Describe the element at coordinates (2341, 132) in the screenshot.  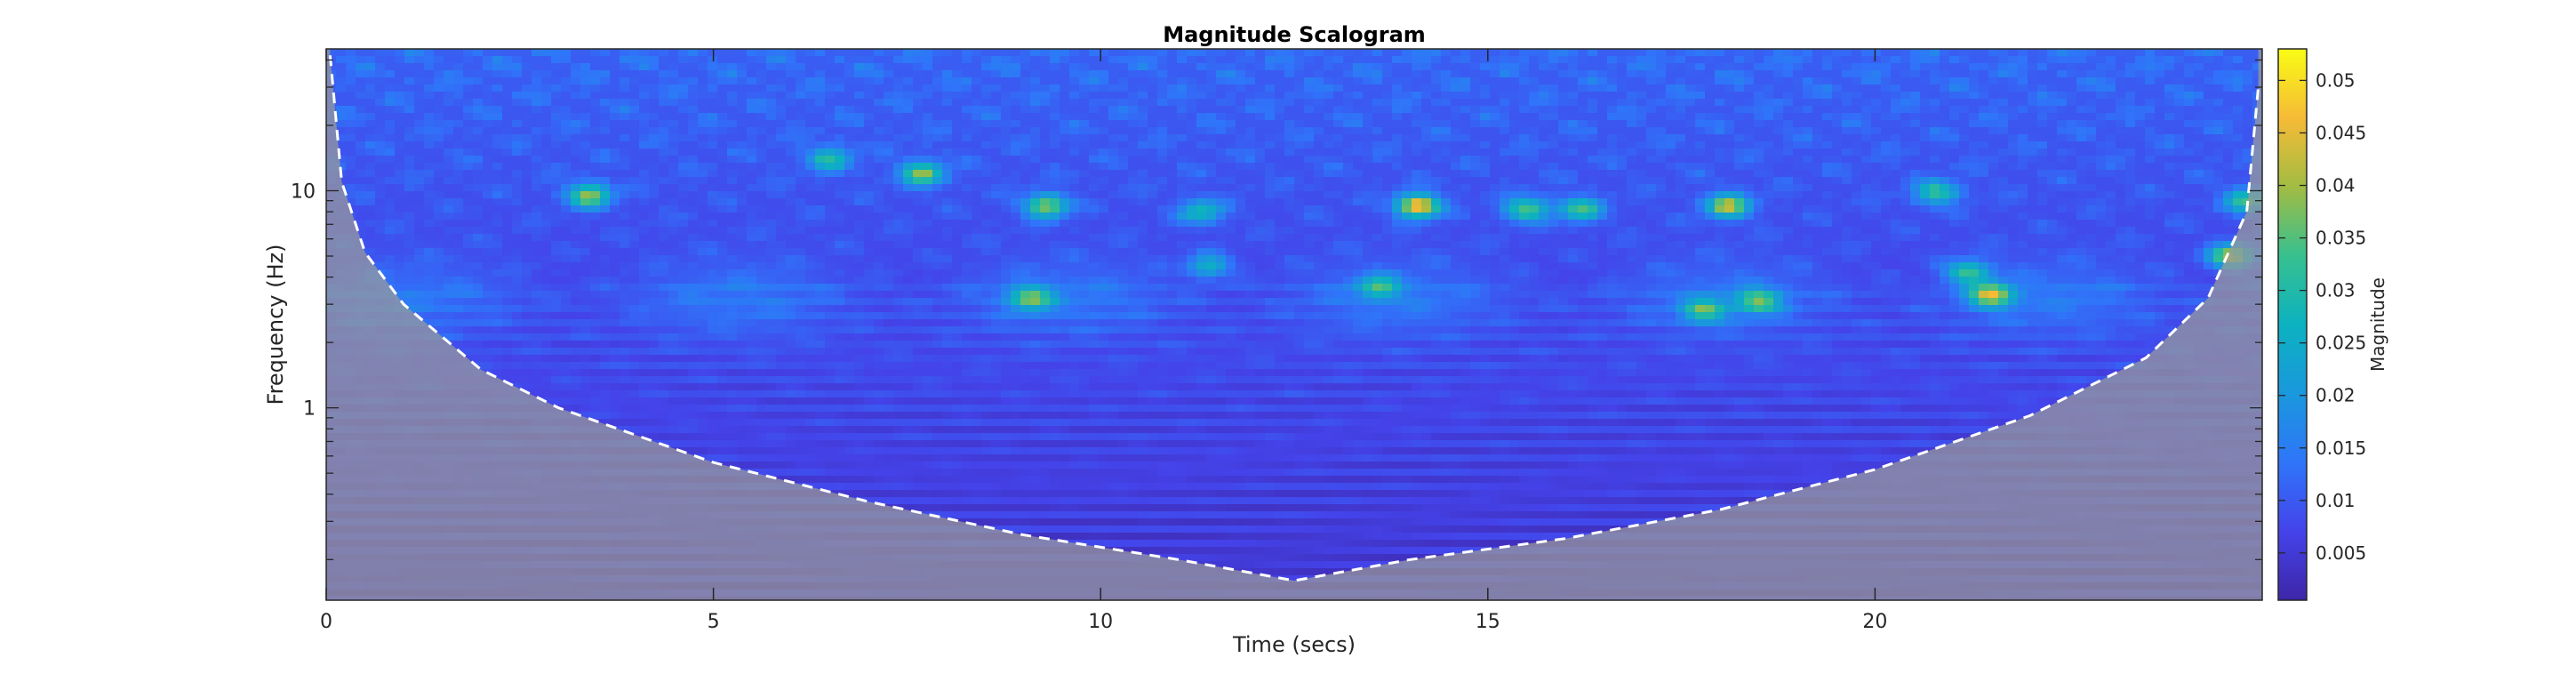
I see `colorbar-tick-label: 0.045` at that location.